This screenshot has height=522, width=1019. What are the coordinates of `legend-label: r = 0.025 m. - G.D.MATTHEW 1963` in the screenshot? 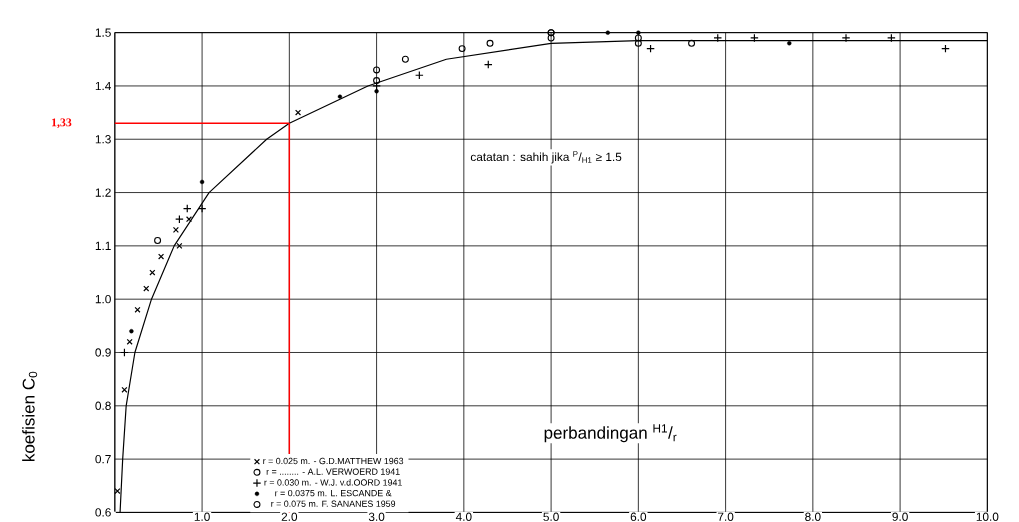 It's located at (333, 460).